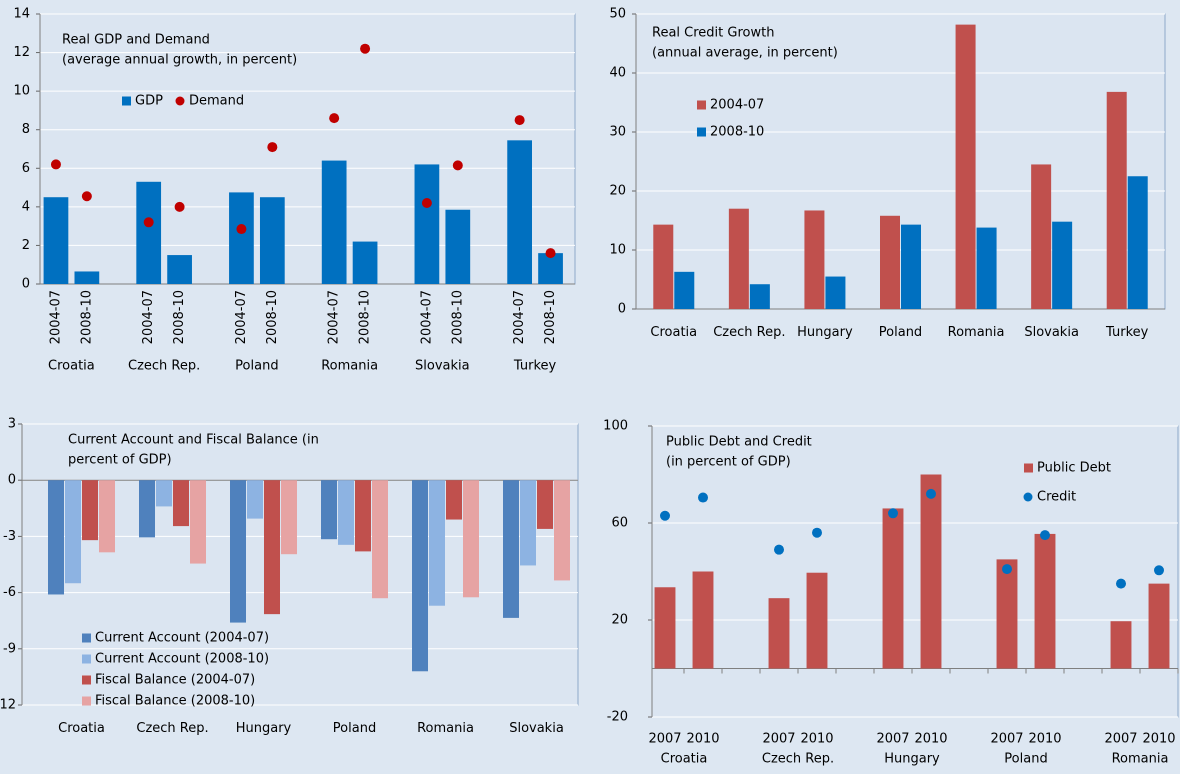 The width and height of the screenshot is (1180, 774). What do you see at coordinates (745, 53) in the screenshot?
I see `chart-title: (annual average, in percent)` at bounding box center [745, 53].